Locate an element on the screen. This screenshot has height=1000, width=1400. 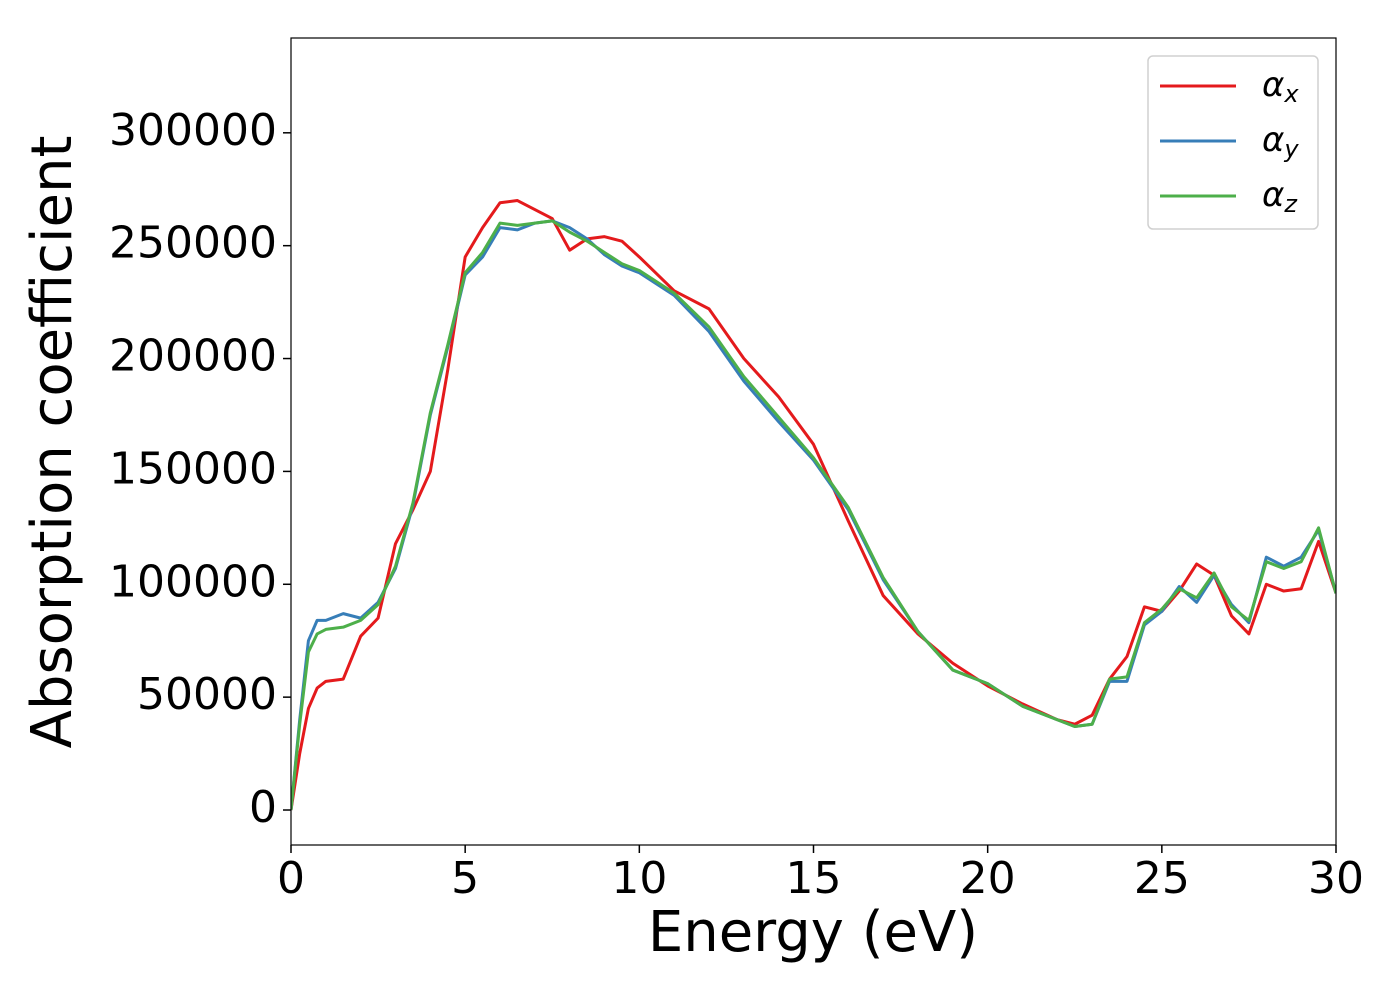
y-tick-label: 150000 is located at coordinates (193, 468).